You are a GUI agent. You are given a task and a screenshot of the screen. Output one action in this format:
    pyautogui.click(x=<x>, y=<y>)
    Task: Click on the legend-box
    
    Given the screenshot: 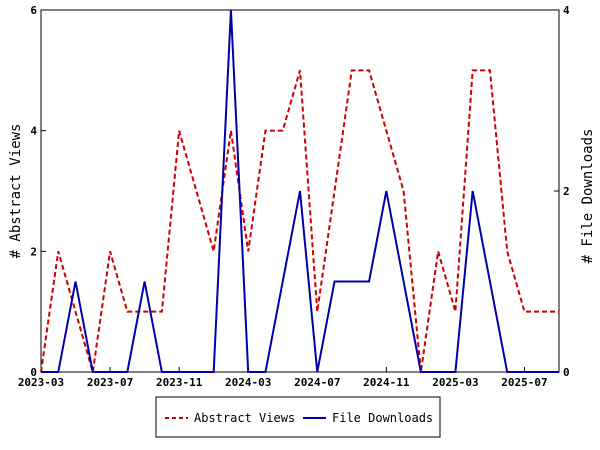 What is the action you would take?
    pyautogui.click(x=298, y=417)
    